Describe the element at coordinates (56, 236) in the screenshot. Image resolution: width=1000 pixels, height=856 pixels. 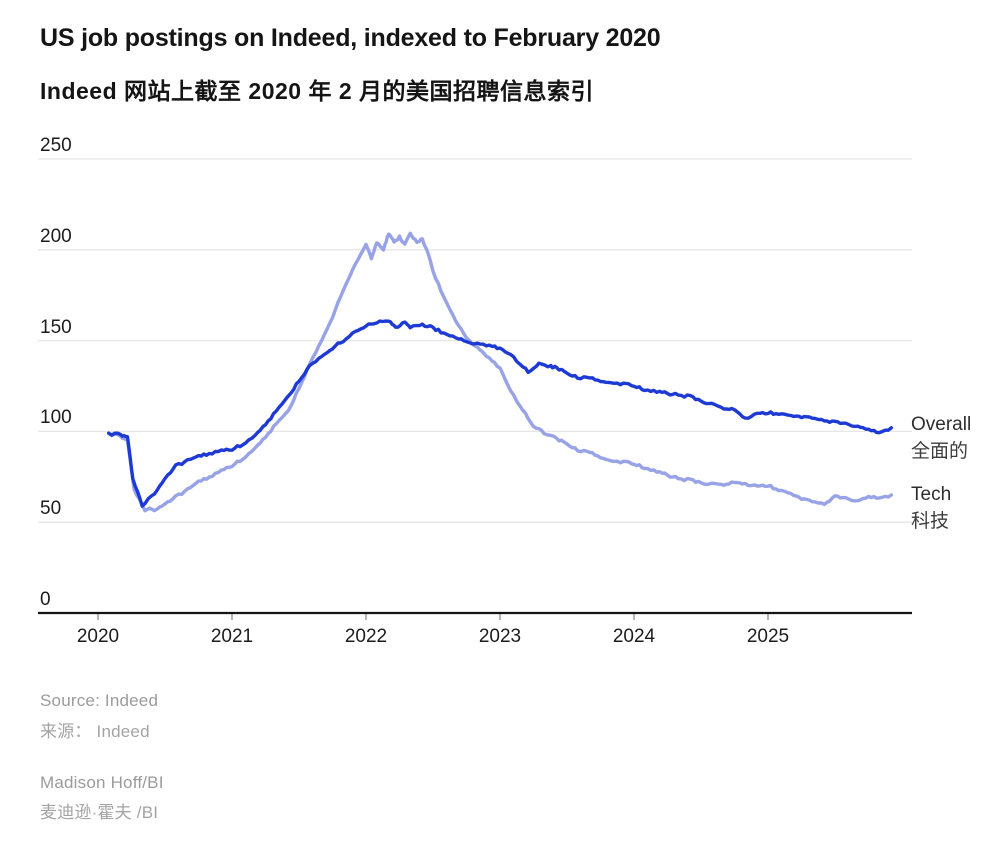
I see `y-axis-label: 200` at that location.